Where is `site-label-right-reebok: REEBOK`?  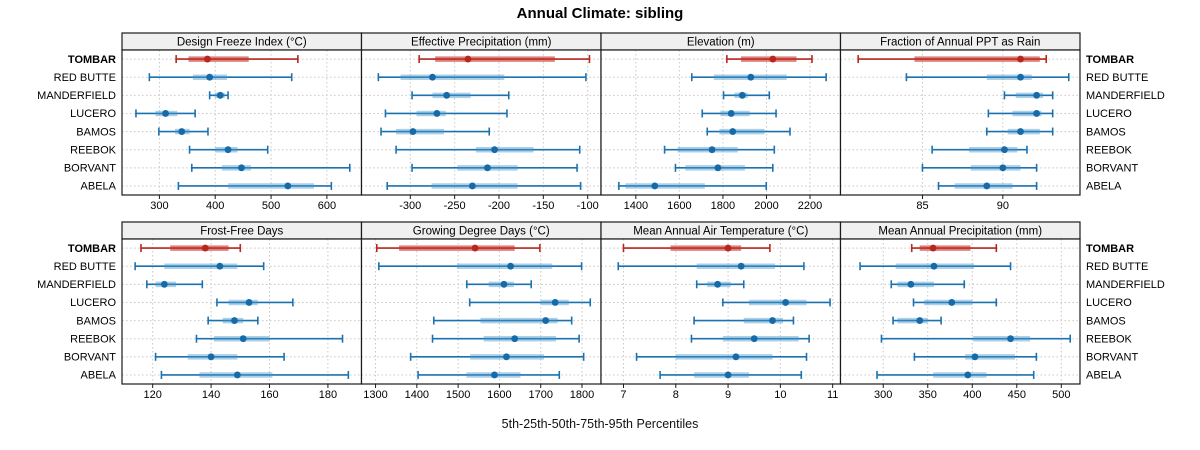 site-label-right-reebok: REEBOK is located at coordinates (1109, 339).